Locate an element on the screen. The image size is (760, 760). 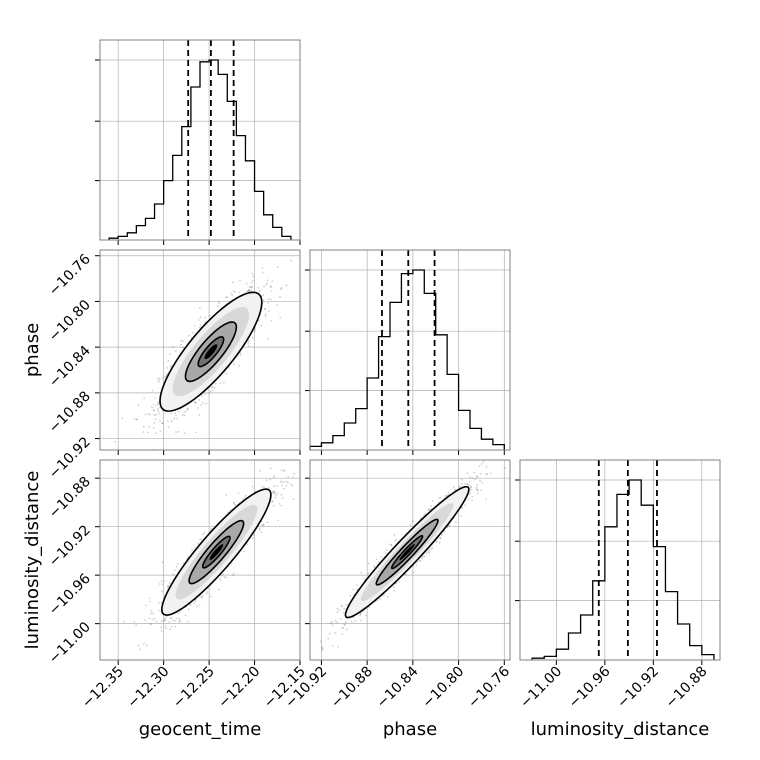
y-tick-label-luminosity-distance: −10.92 is located at coordinates (70, 546).